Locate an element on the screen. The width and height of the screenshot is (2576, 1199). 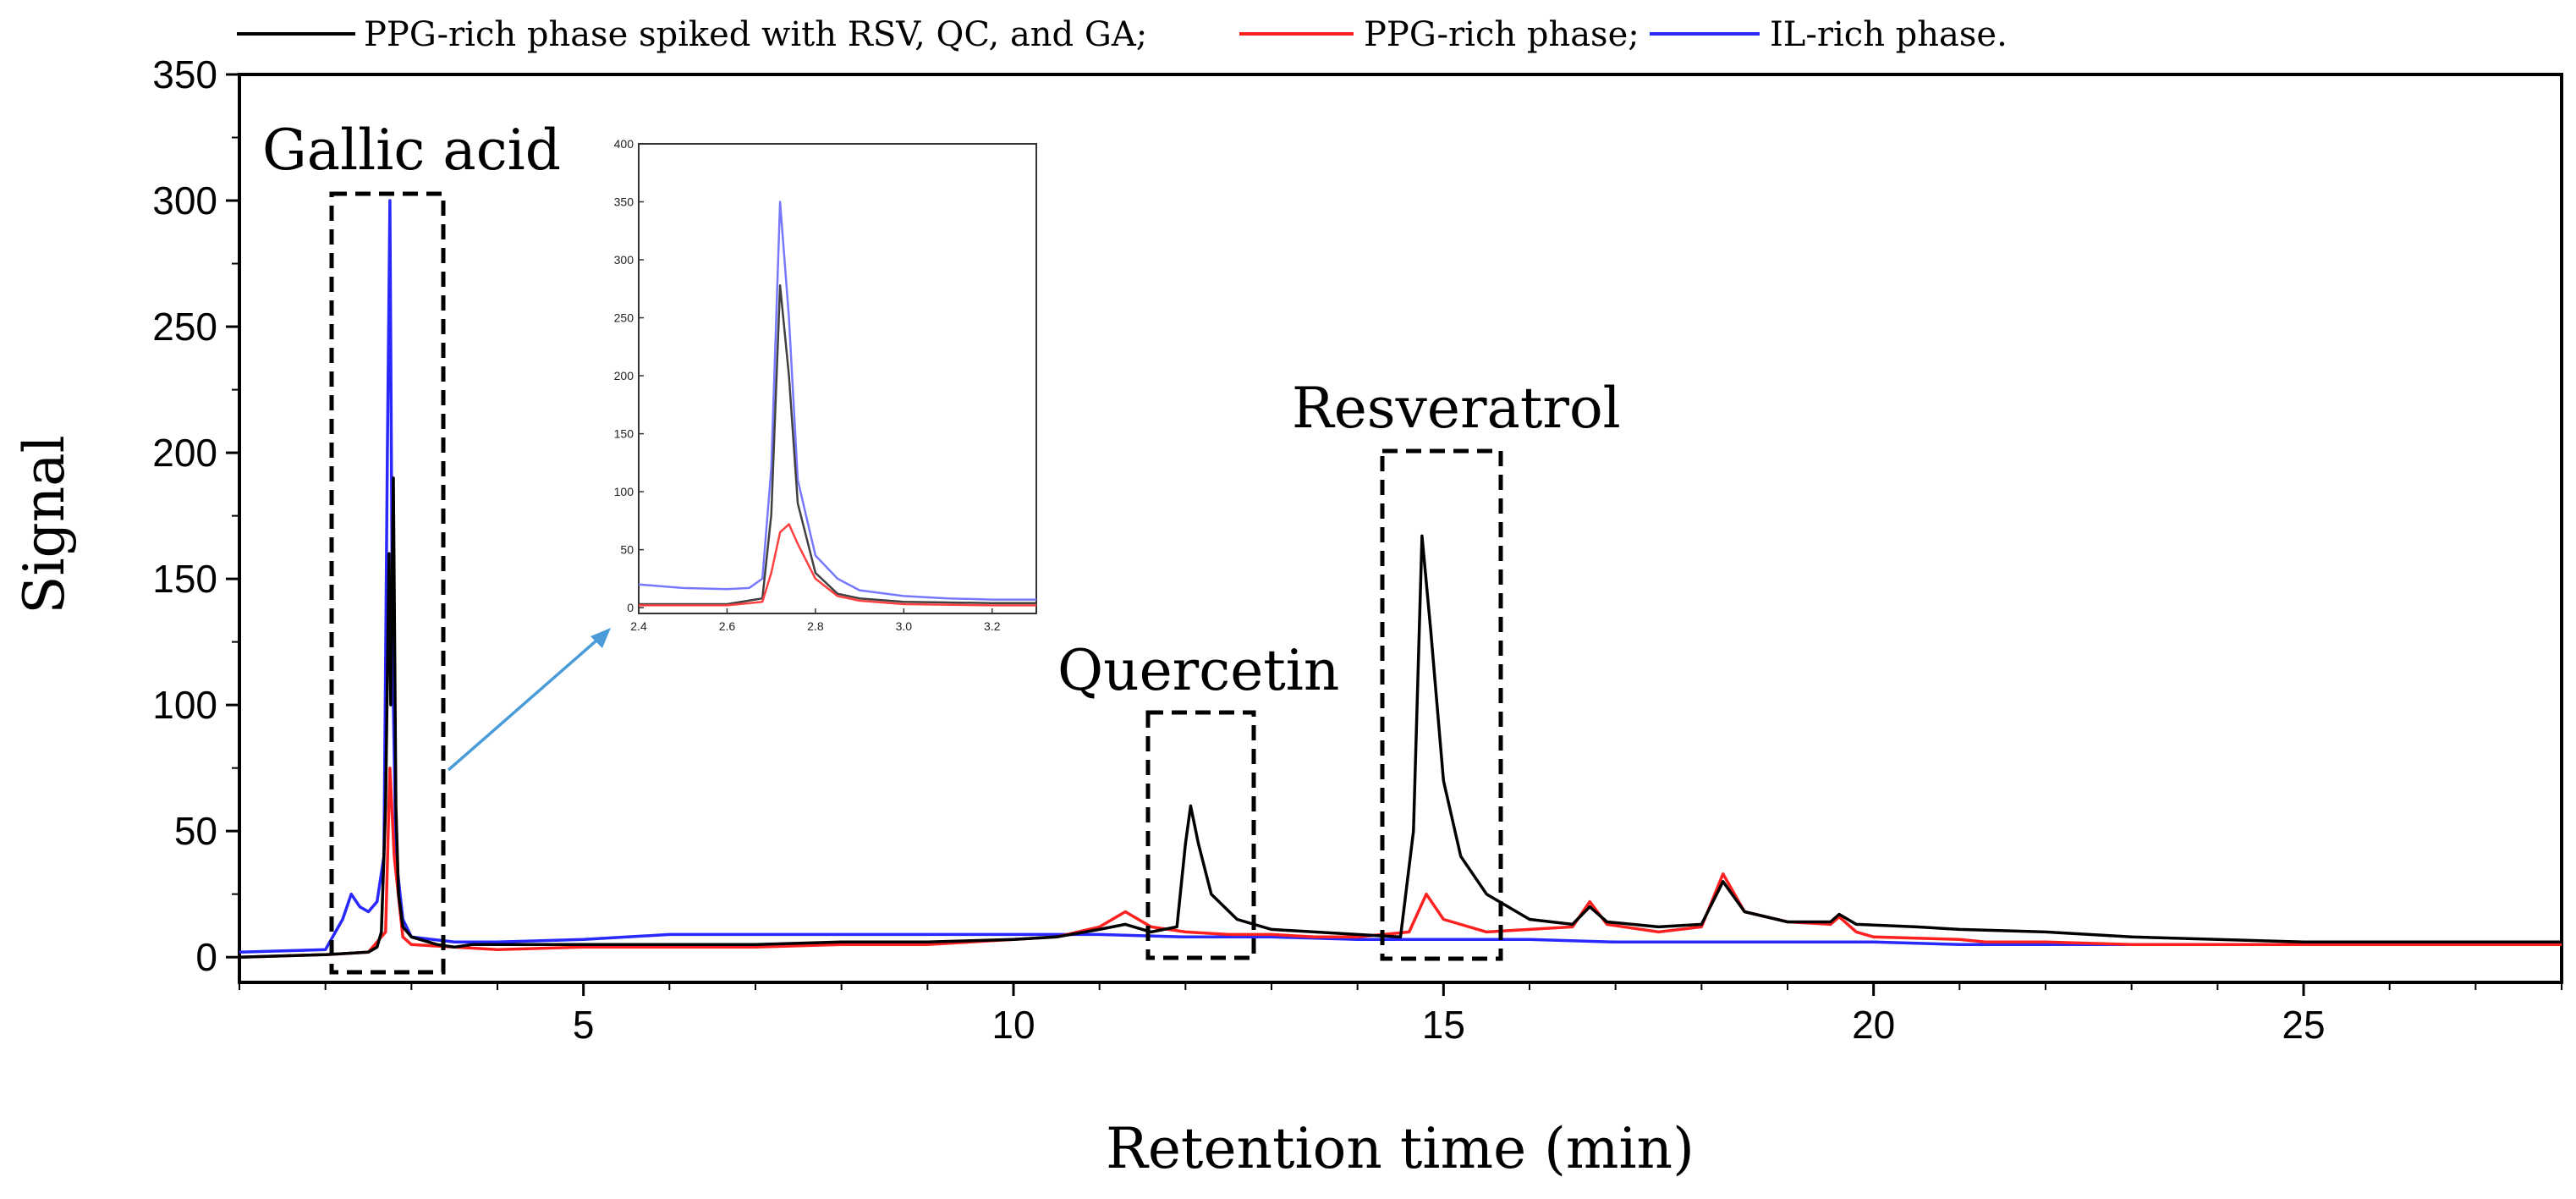
resveratrol-box is located at coordinates (1441, 704).